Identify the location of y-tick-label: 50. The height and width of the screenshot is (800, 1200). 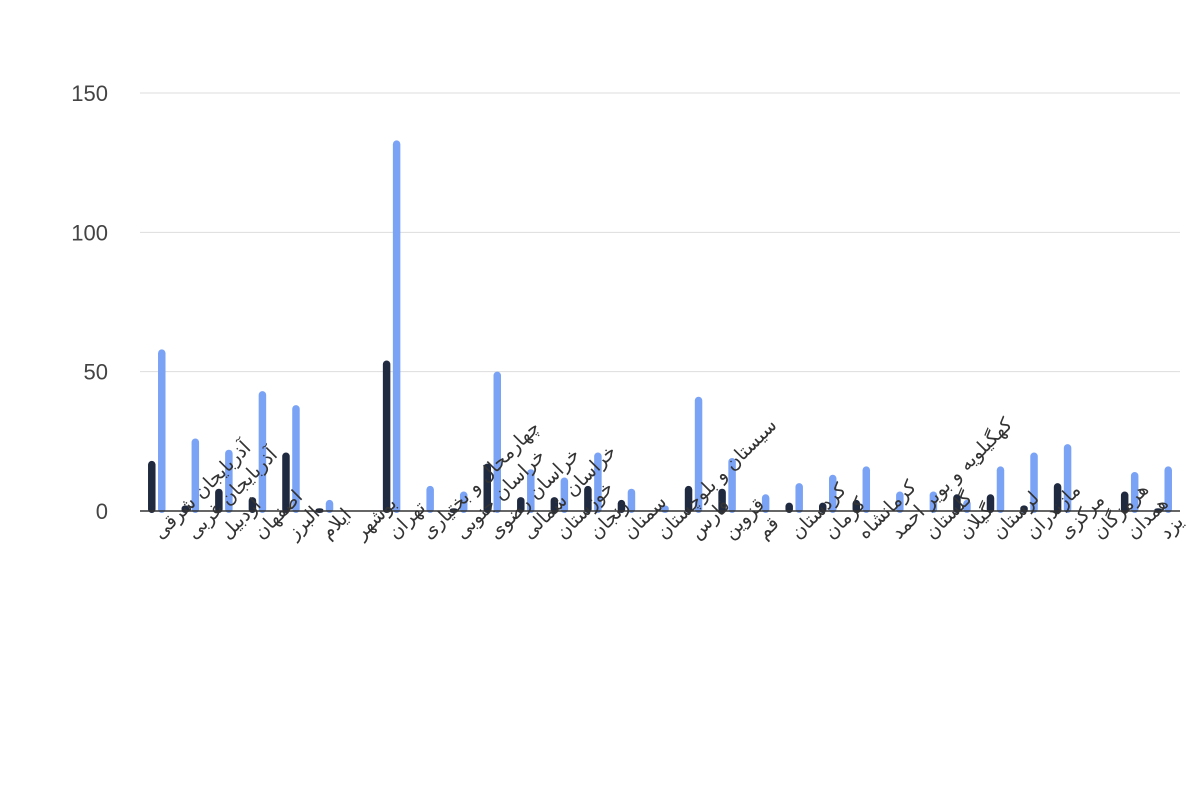
(96, 372).